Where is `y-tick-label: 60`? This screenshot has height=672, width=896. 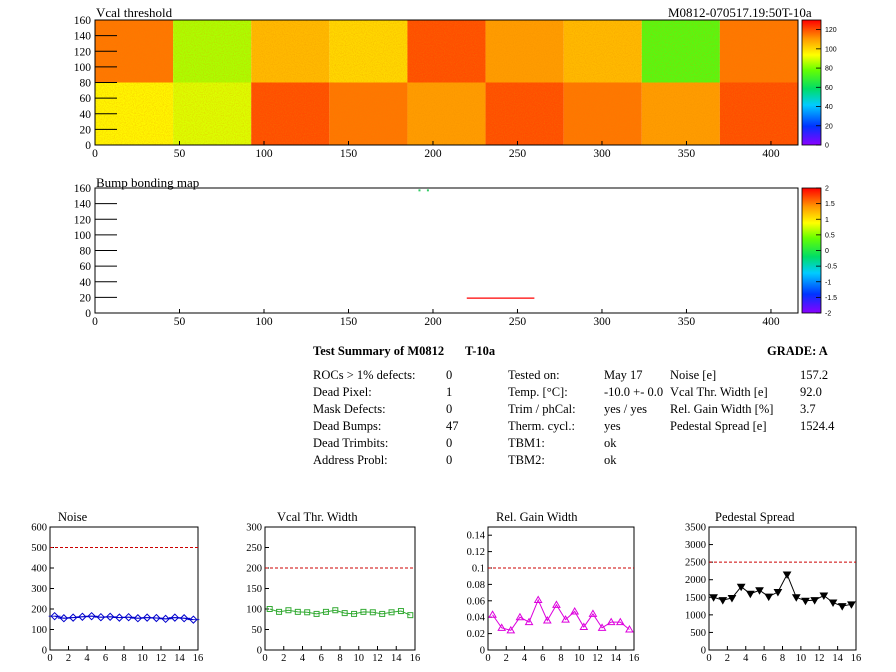
y-tick-label: 60 is located at coordinates (86, 99).